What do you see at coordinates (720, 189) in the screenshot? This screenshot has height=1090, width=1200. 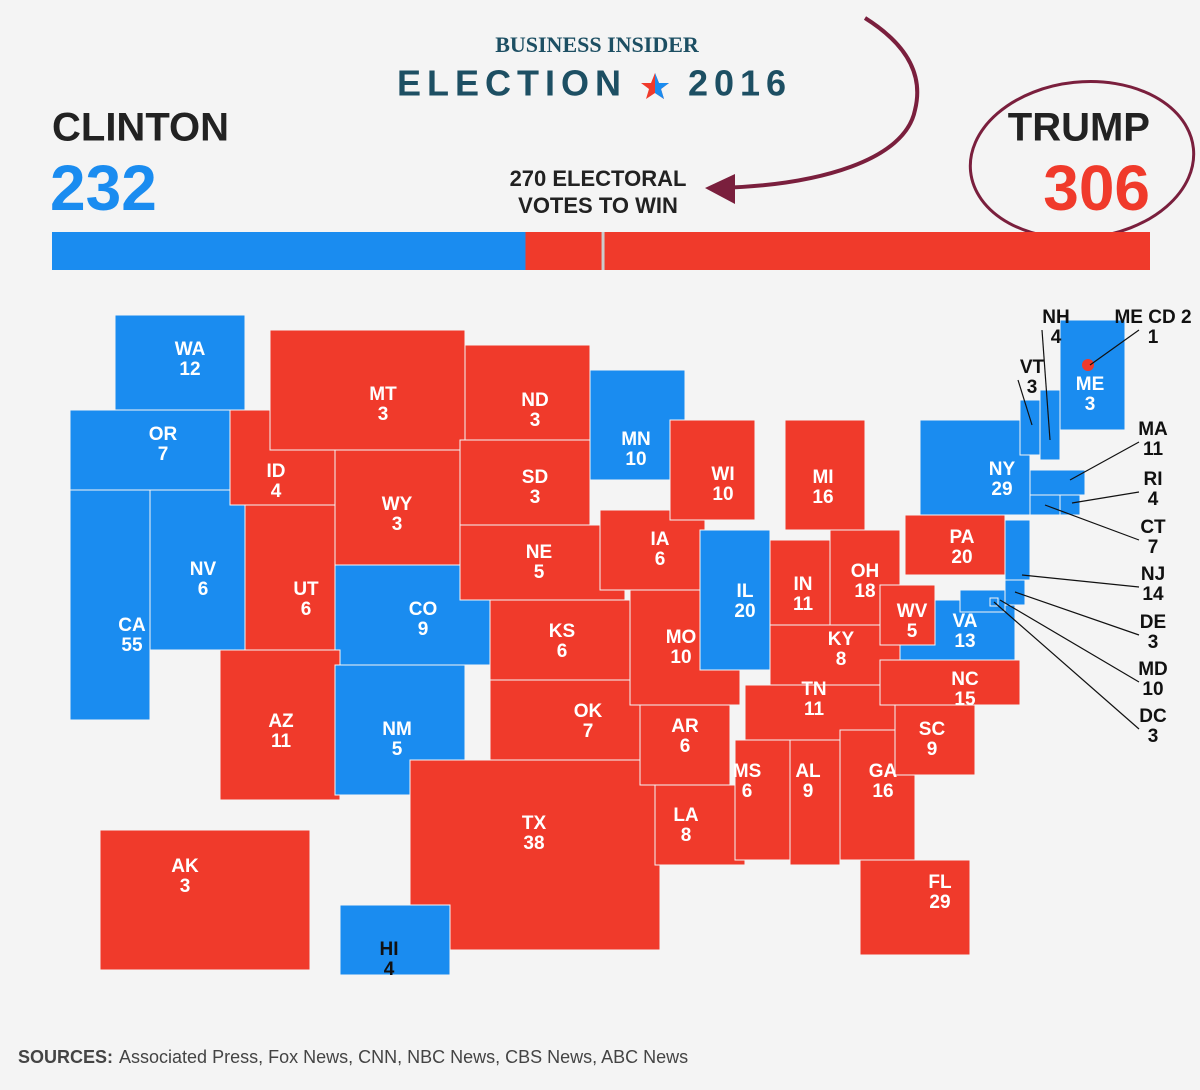 I see `annotation-arrowhead` at bounding box center [720, 189].